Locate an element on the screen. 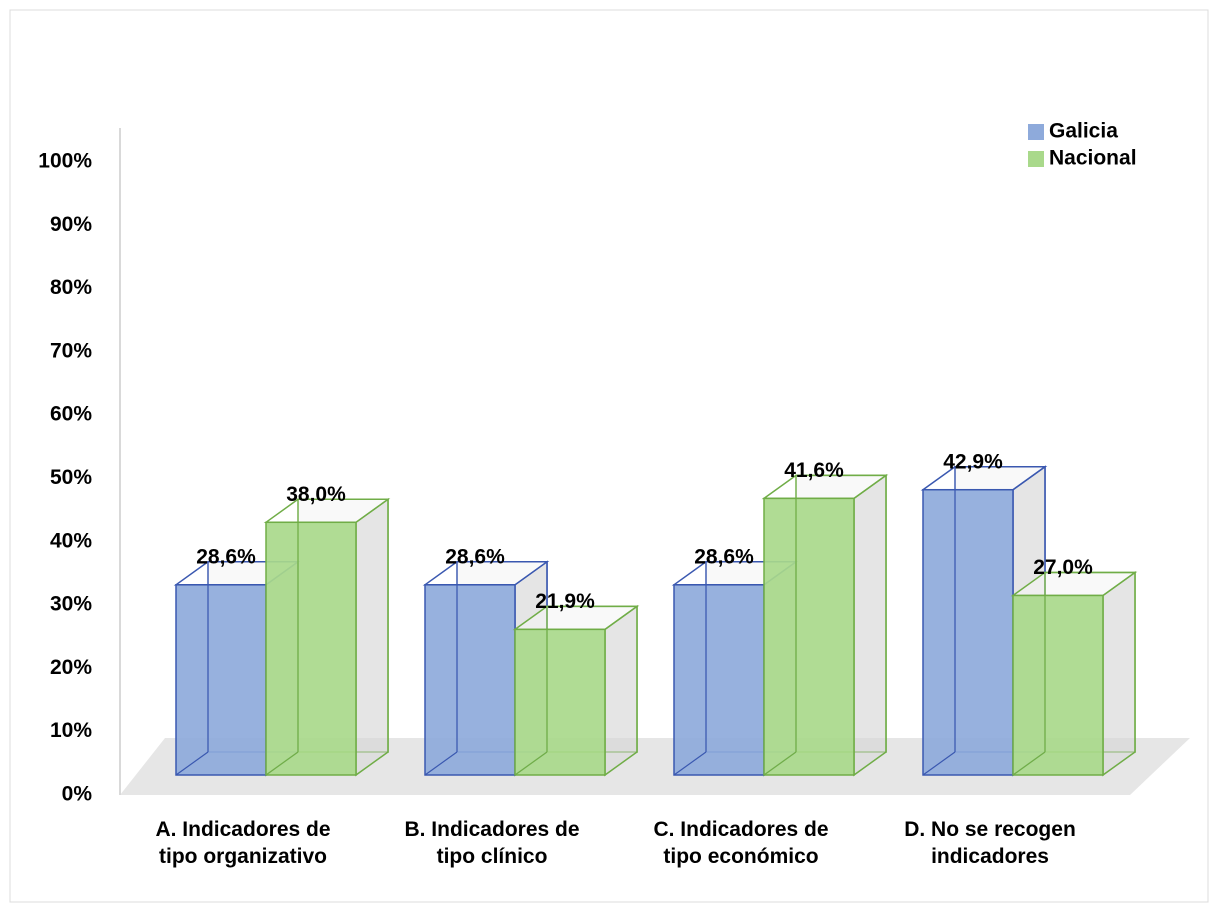 The width and height of the screenshot is (1209, 903). y-tick-label: 20% is located at coordinates (71, 667).